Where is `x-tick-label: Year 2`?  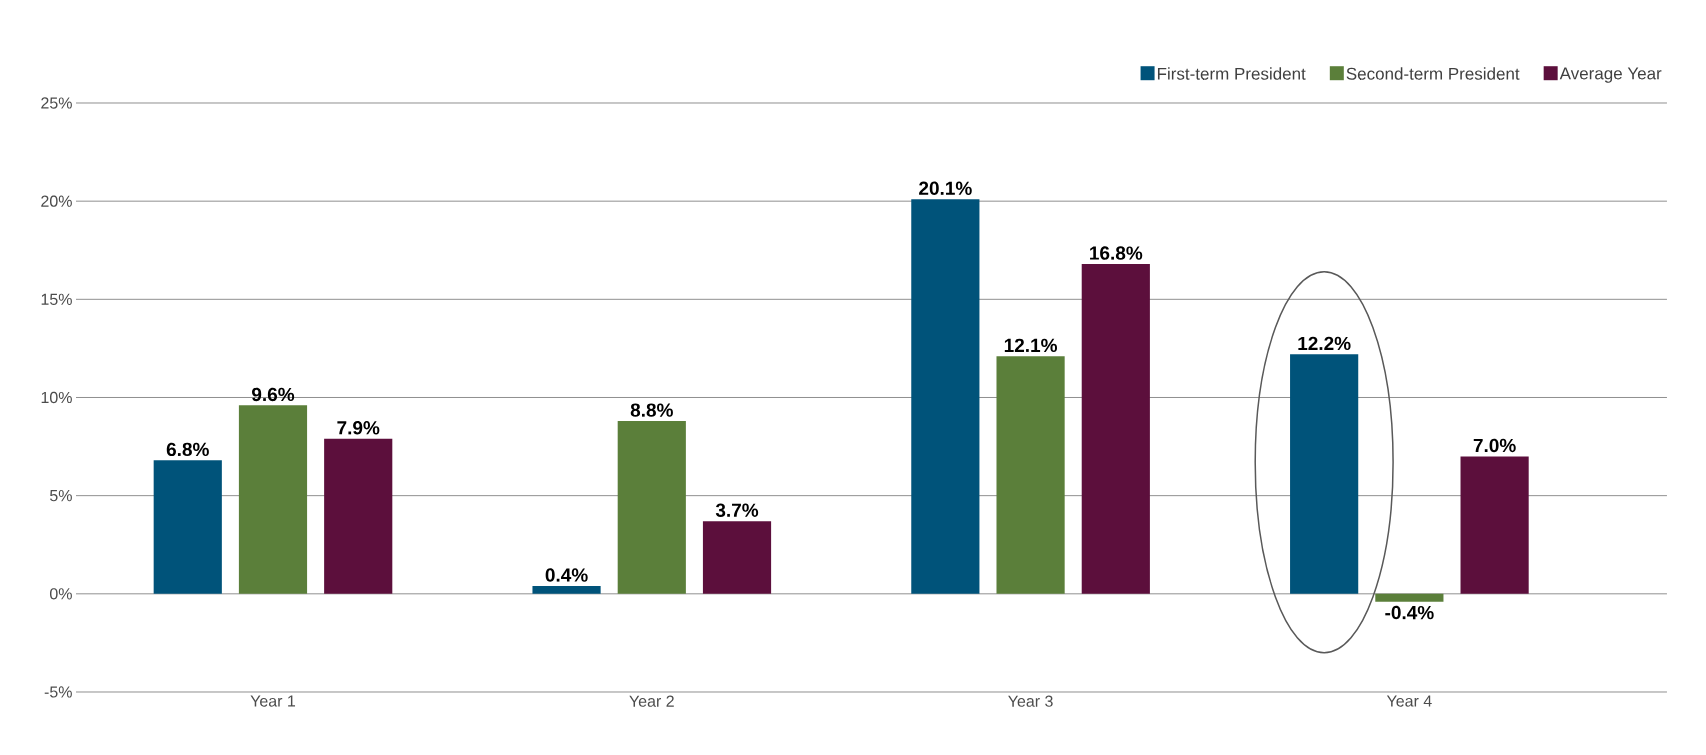 x-tick-label: Year 2 is located at coordinates (651, 701).